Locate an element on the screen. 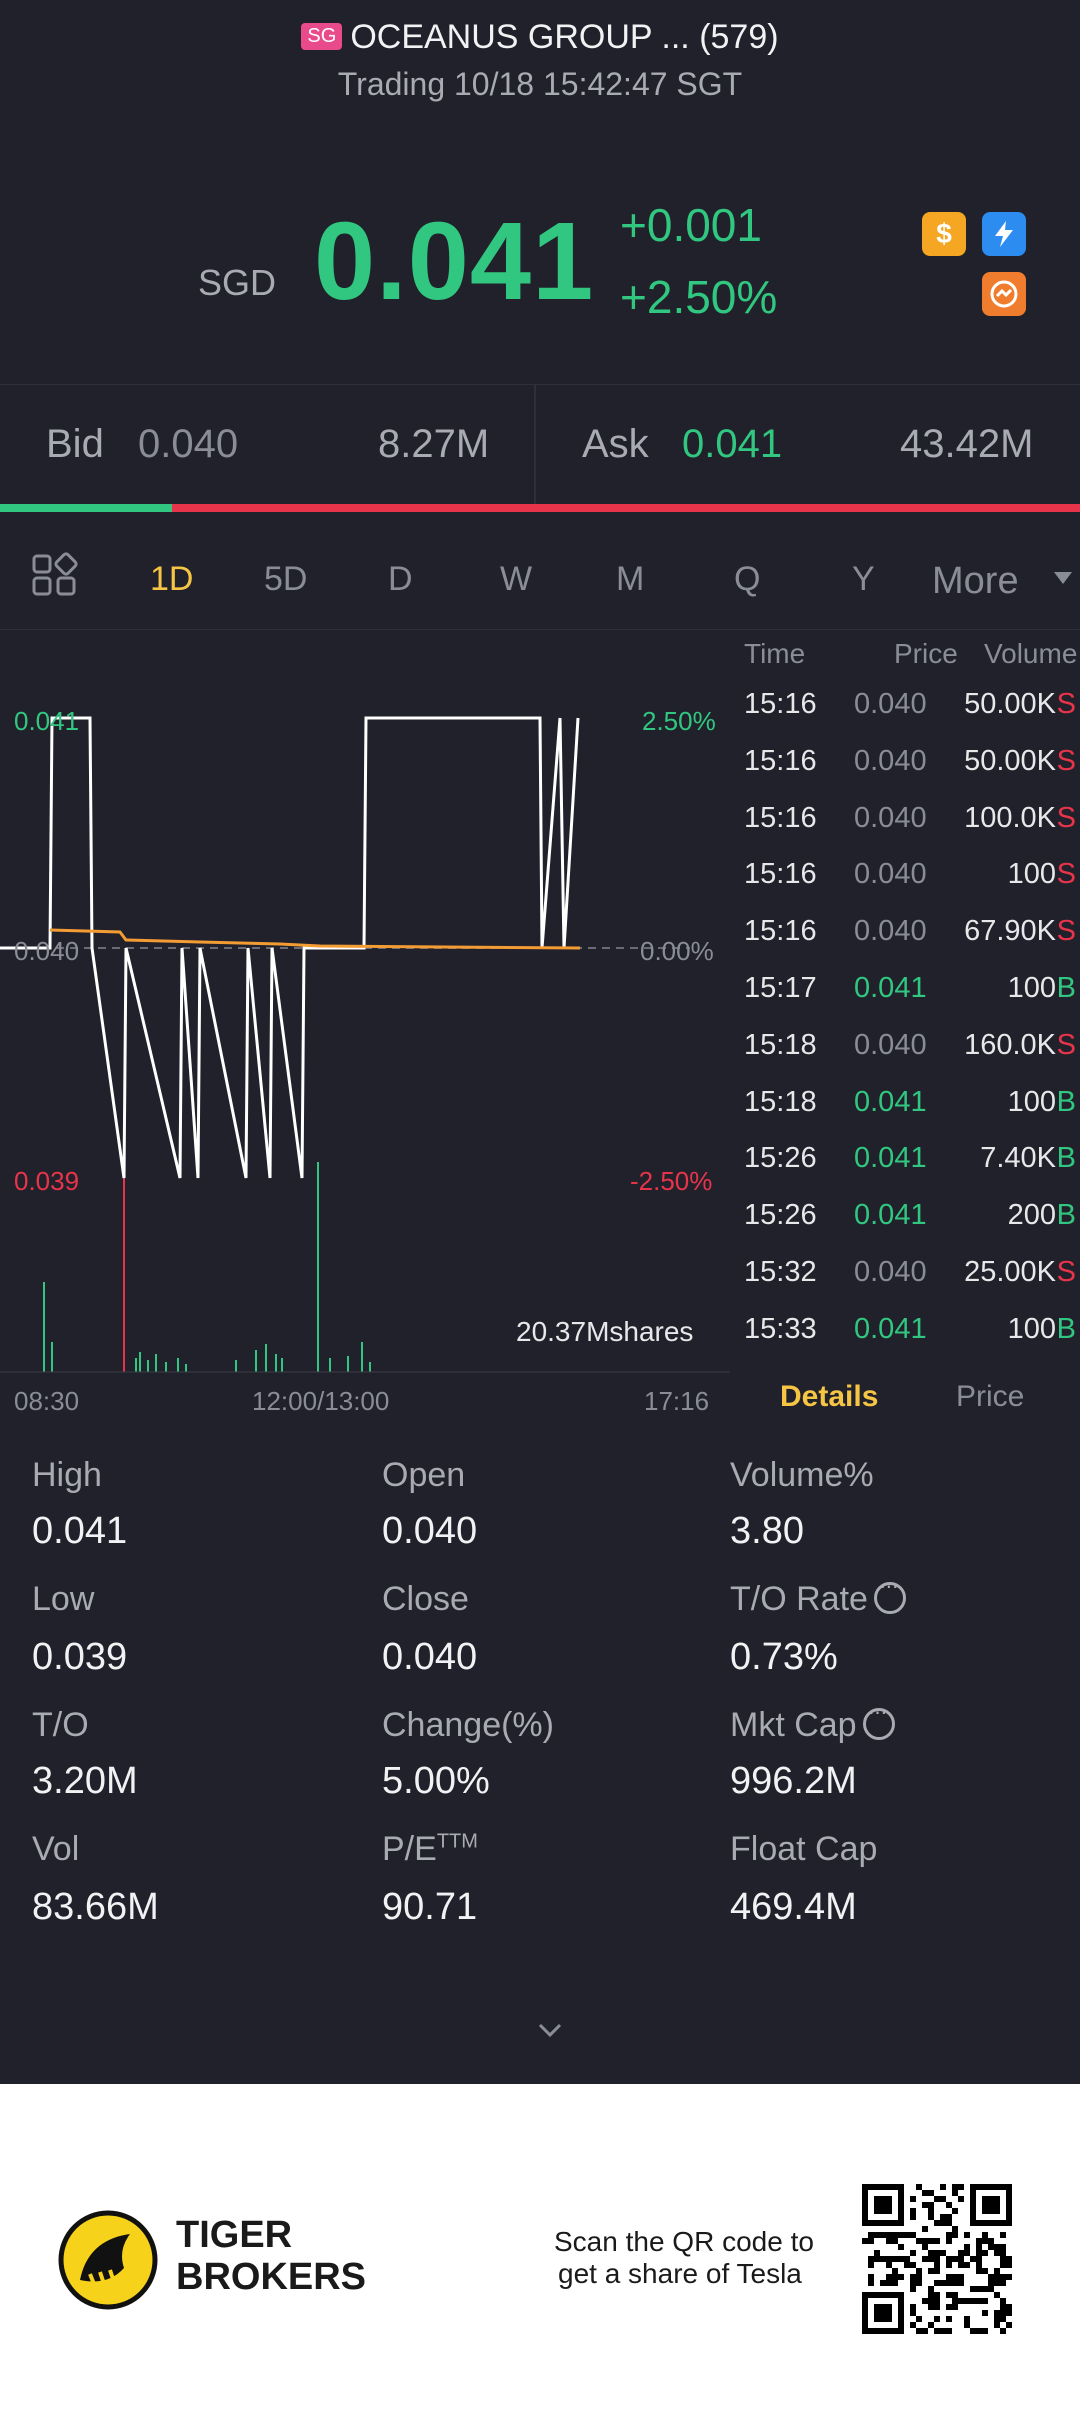 This screenshot has height=2429, width=1080. tick-time: 15:18 is located at coordinates (780, 1044).